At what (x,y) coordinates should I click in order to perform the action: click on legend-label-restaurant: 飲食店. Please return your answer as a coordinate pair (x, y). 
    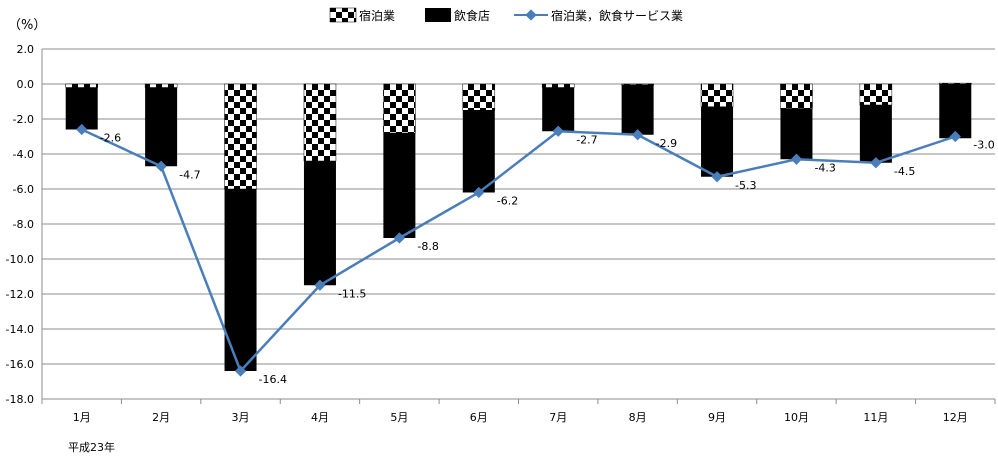
    Looking at the image, I should click on (472, 15).